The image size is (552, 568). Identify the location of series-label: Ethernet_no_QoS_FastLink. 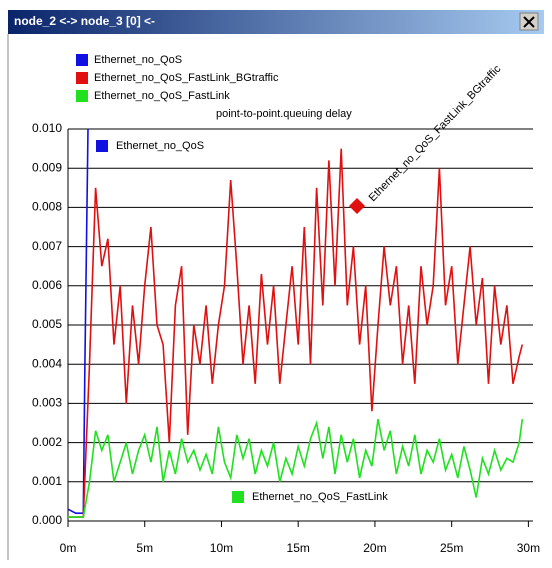
(320, 497).